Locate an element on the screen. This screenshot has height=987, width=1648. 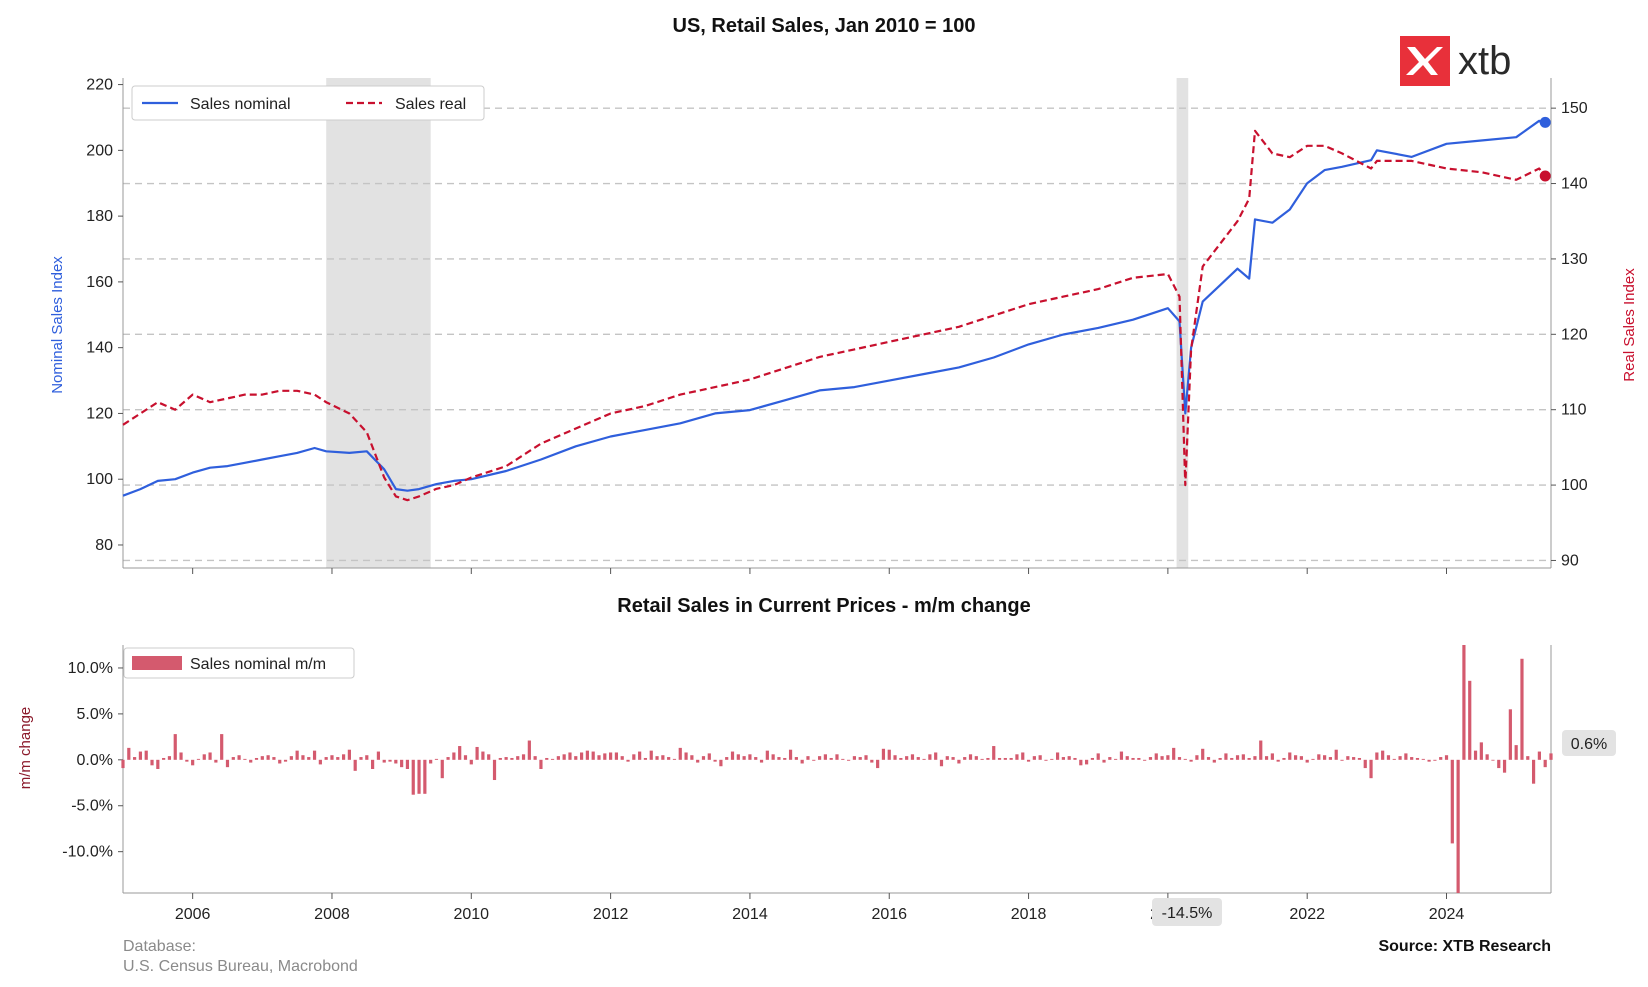
xtb-logo: xtb is located at coordinates (1455, 61).